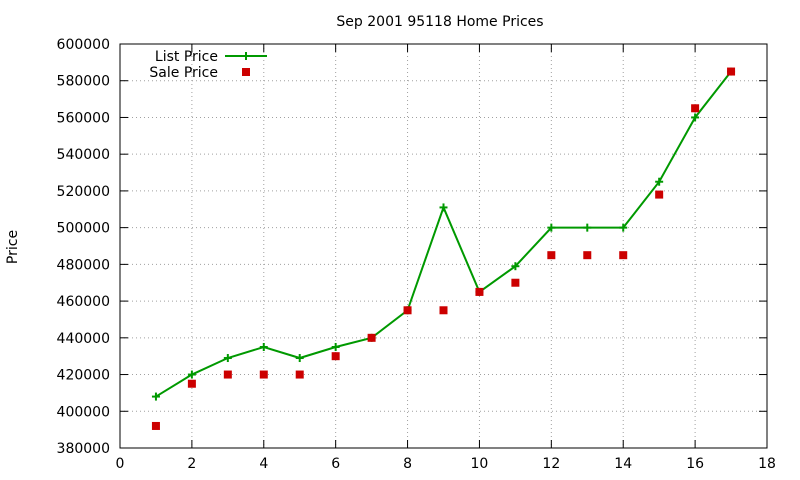 Image resolution: width=800 pixels, height=480 pixels. Describe the element at coordinates (83, 376) in the screenshot. I see `y-tick-label: 420000` at that location.